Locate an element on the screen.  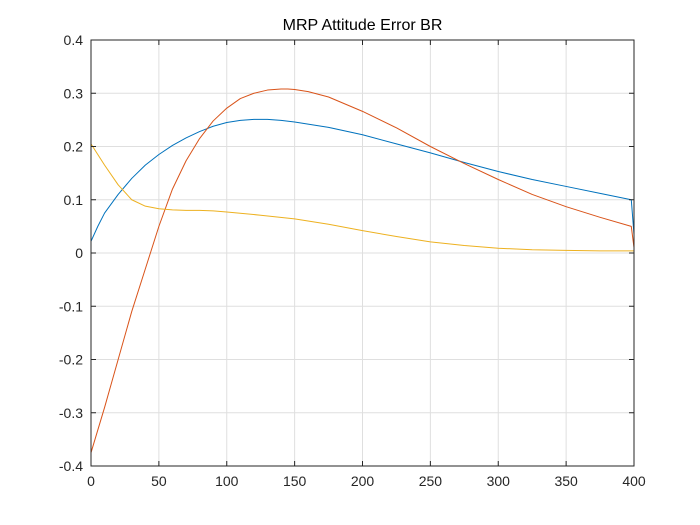
x-tick-label: 0 is located at coordinates (91, 481).